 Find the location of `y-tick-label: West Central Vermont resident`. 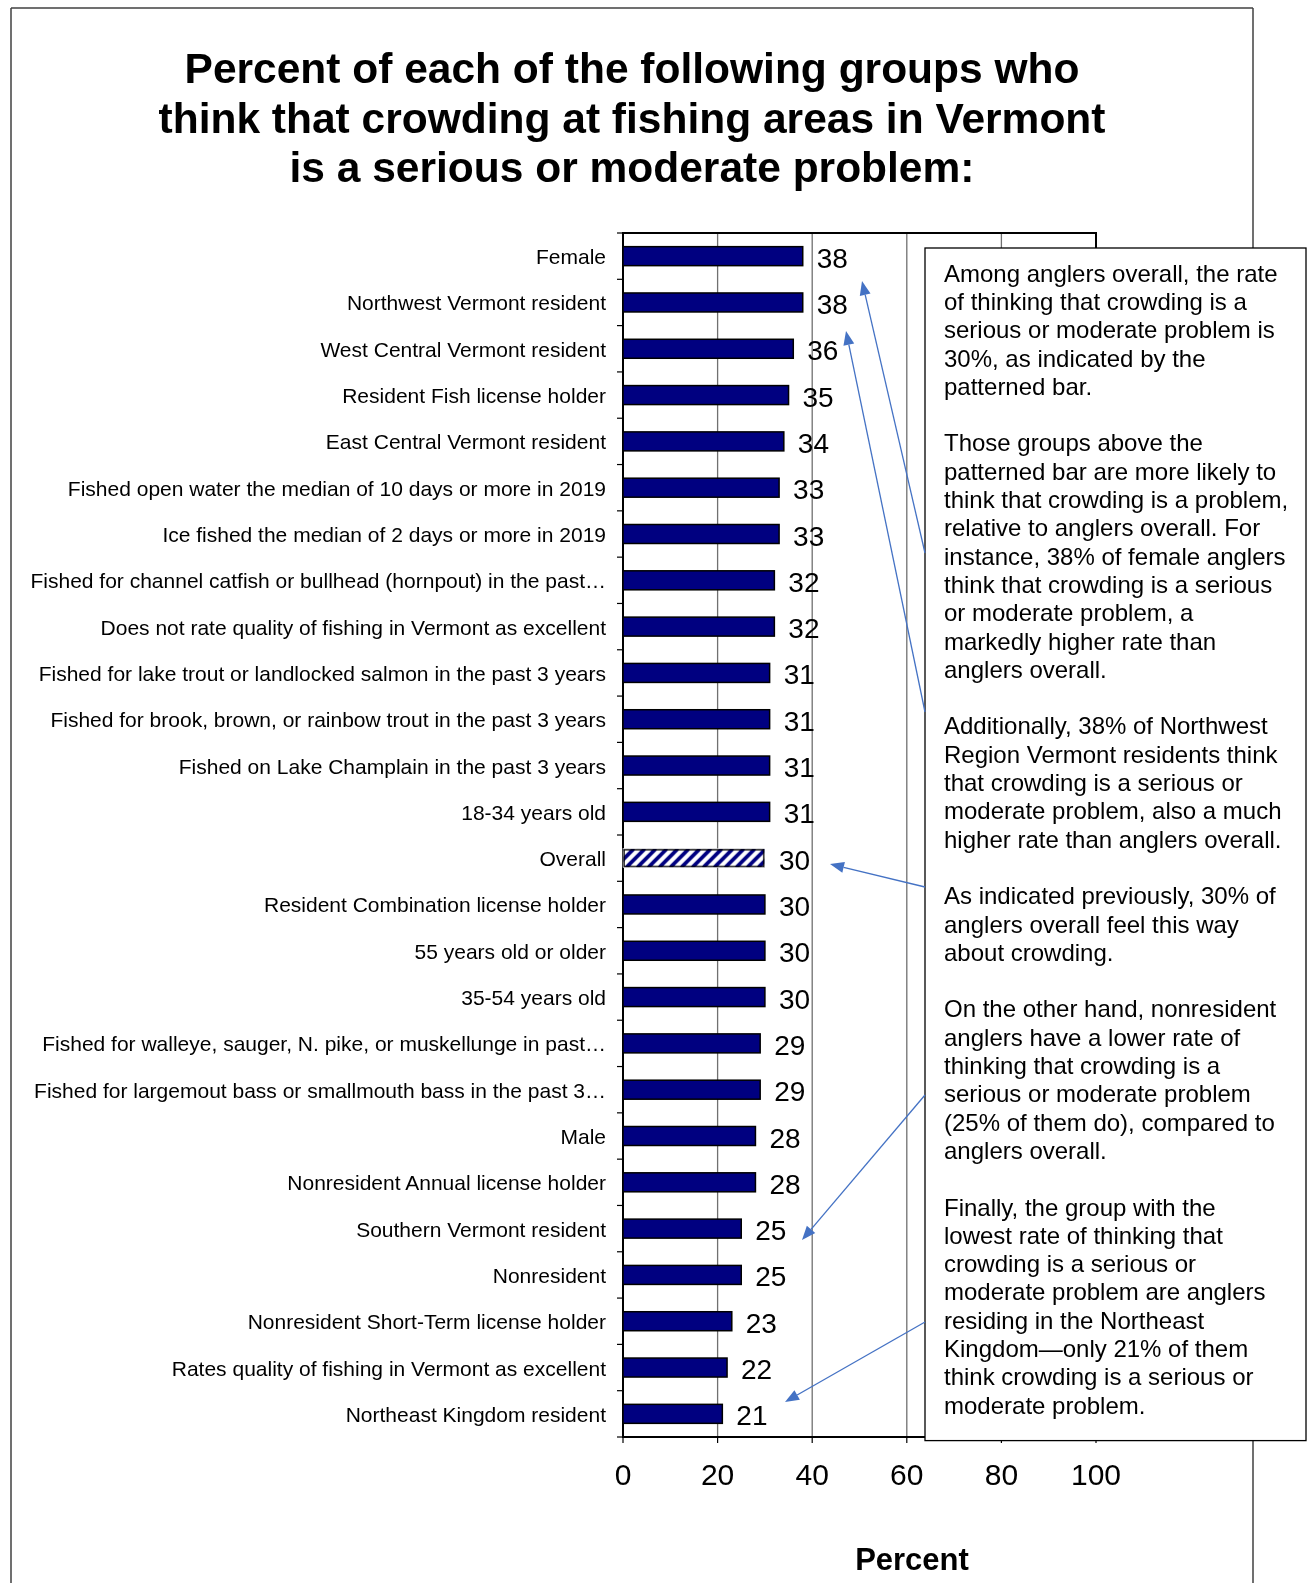

y-tick-label: West Central Vermont resident is located at coordinates (463, 349).